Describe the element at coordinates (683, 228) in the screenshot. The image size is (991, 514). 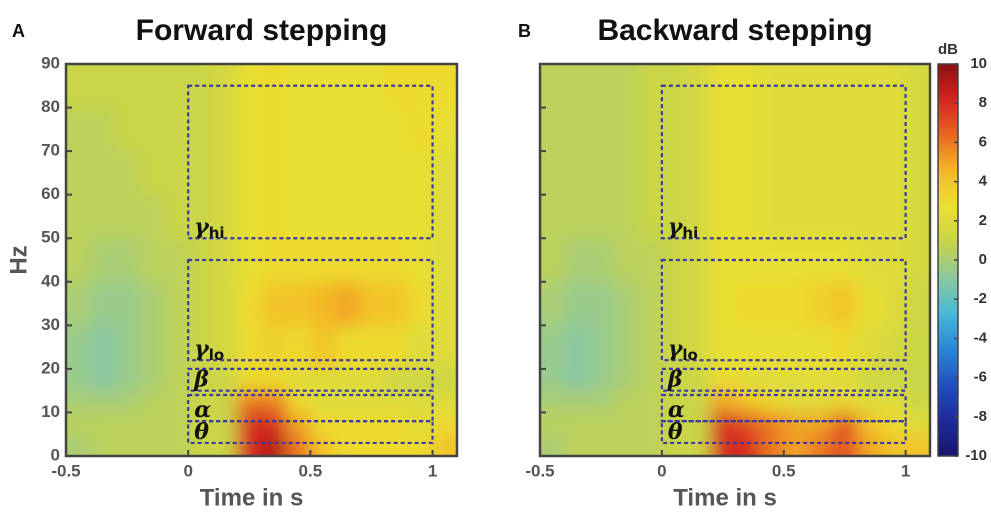
I see `region-label: γhi` at that location.